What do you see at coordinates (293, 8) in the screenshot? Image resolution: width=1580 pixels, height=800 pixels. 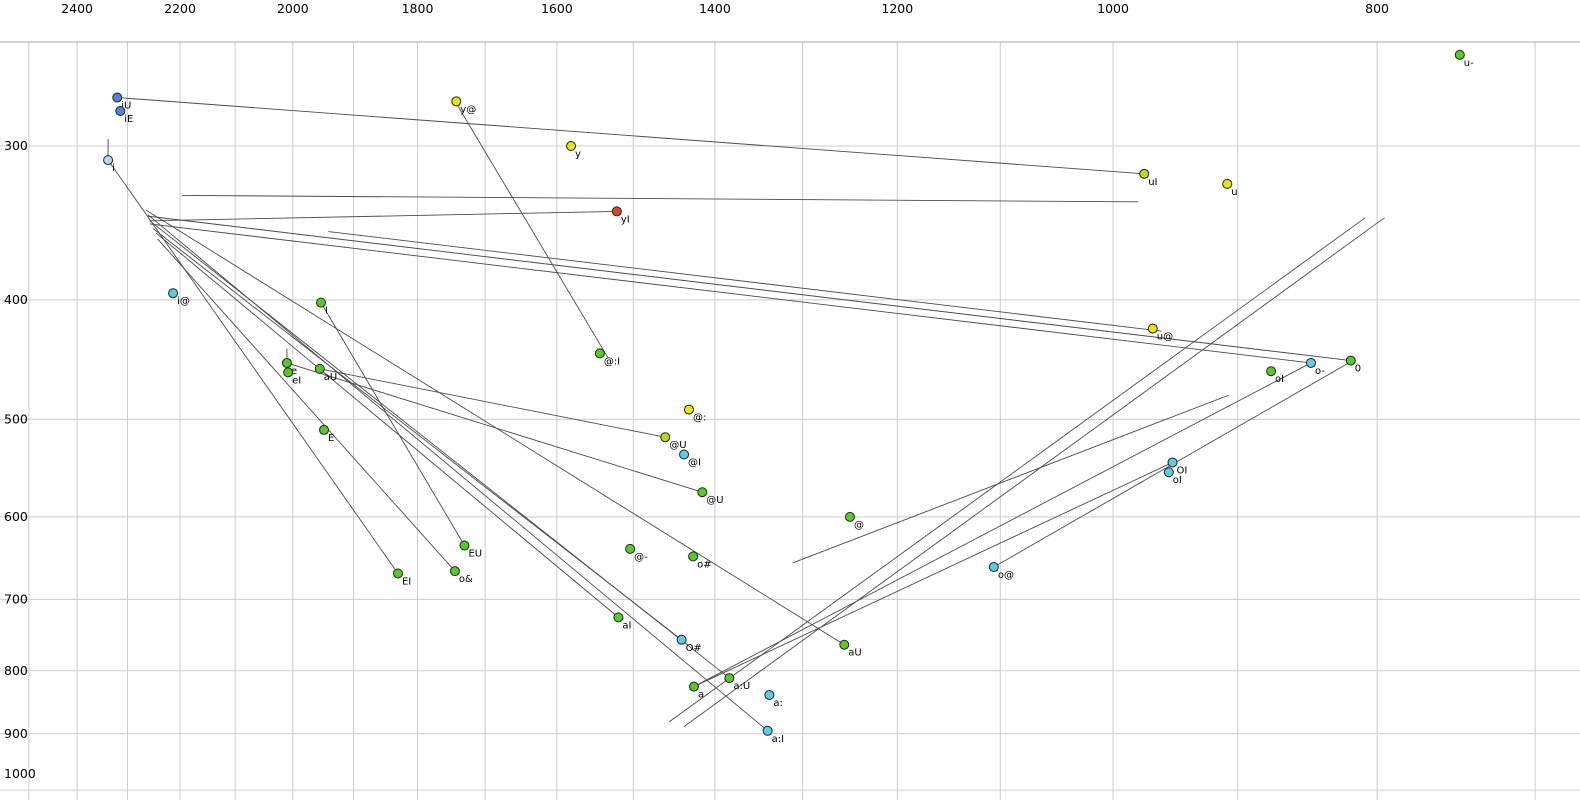 I see `x-axis-tick-label: 2000` at bounding box center [293, 8].